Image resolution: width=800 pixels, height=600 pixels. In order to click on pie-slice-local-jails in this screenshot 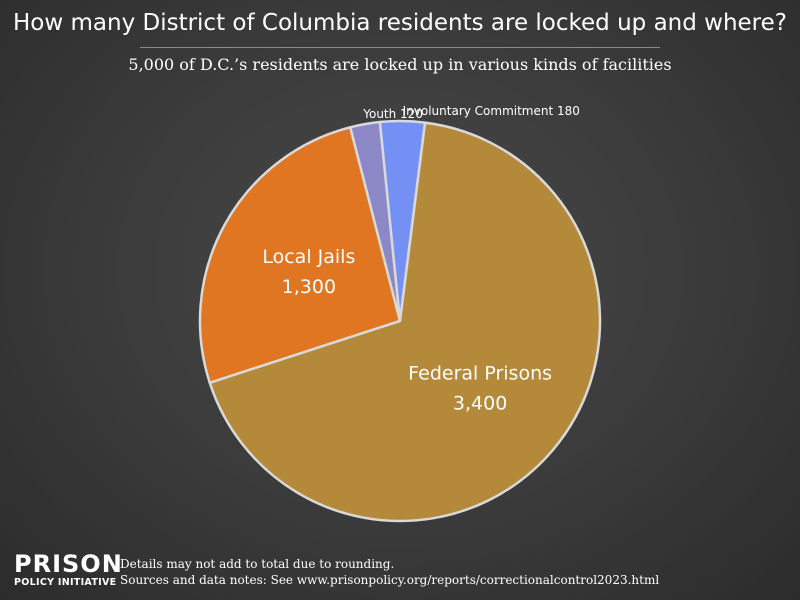, I will do `click(300, 255)`.